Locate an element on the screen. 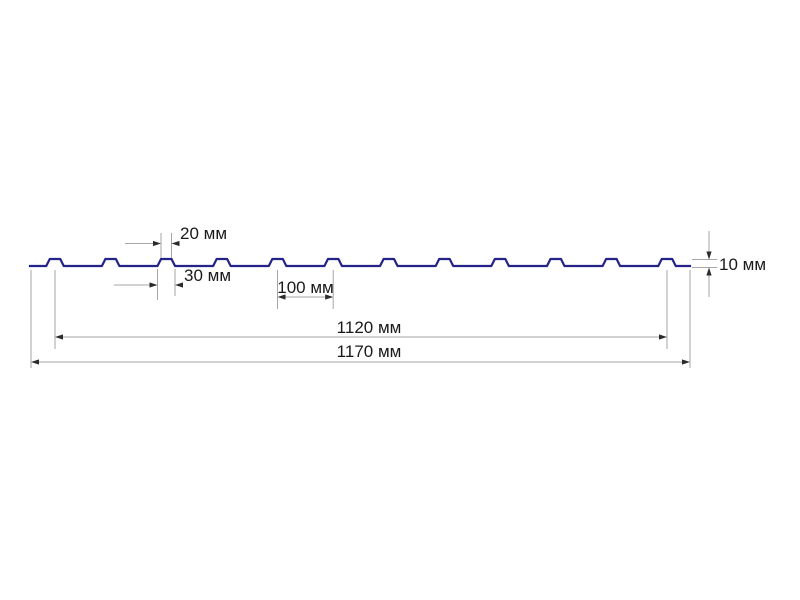 The image size is (800, 600). dim-rib-bottom-width: 30 мм is located at coordinates (172, 283).